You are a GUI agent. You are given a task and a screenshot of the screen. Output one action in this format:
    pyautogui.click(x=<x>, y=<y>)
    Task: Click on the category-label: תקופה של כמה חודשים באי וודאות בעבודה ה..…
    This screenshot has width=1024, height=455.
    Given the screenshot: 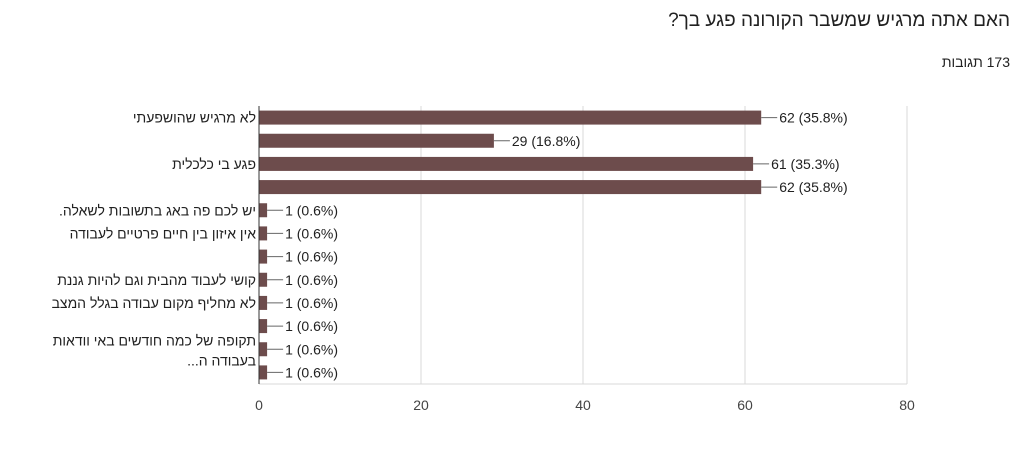 What is the action you would take?
    pyautogui.click(x=154, y=350)
    